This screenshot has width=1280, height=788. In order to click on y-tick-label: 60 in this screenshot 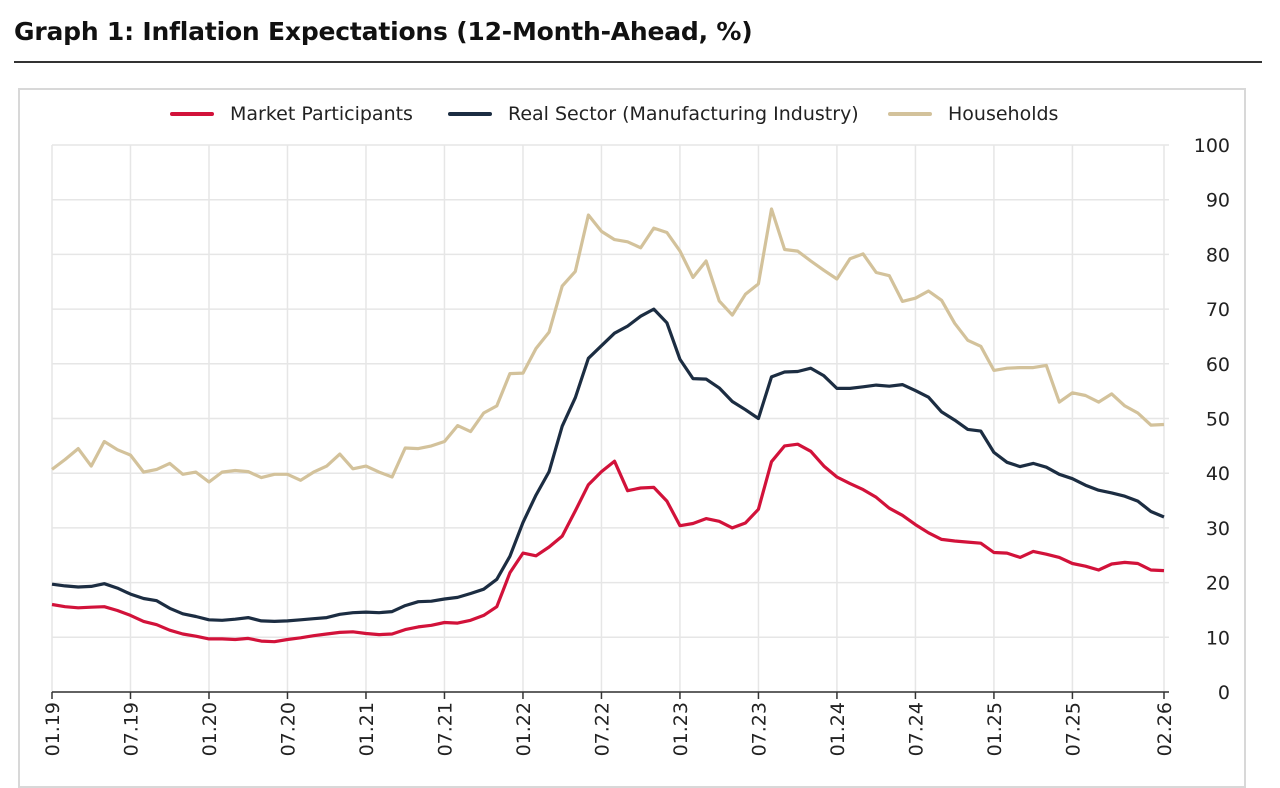, I will do `click(1218, 365)`.